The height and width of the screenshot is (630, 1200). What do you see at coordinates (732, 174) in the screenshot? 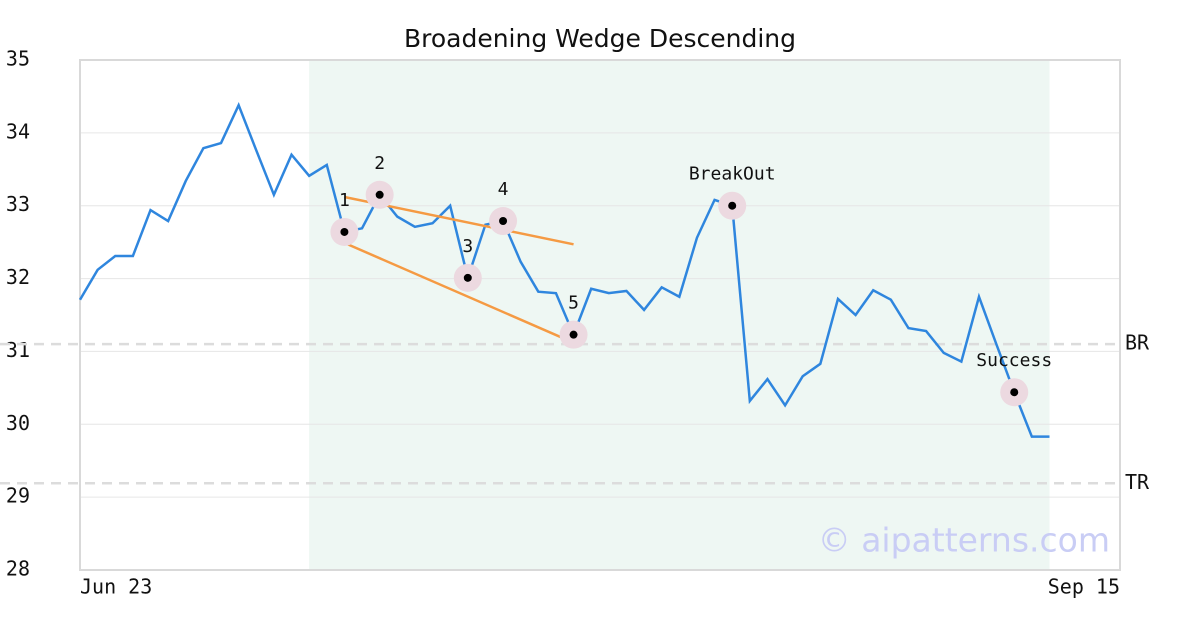
I see `annotation-label: BreakOut` at bounding box center [732, 174].